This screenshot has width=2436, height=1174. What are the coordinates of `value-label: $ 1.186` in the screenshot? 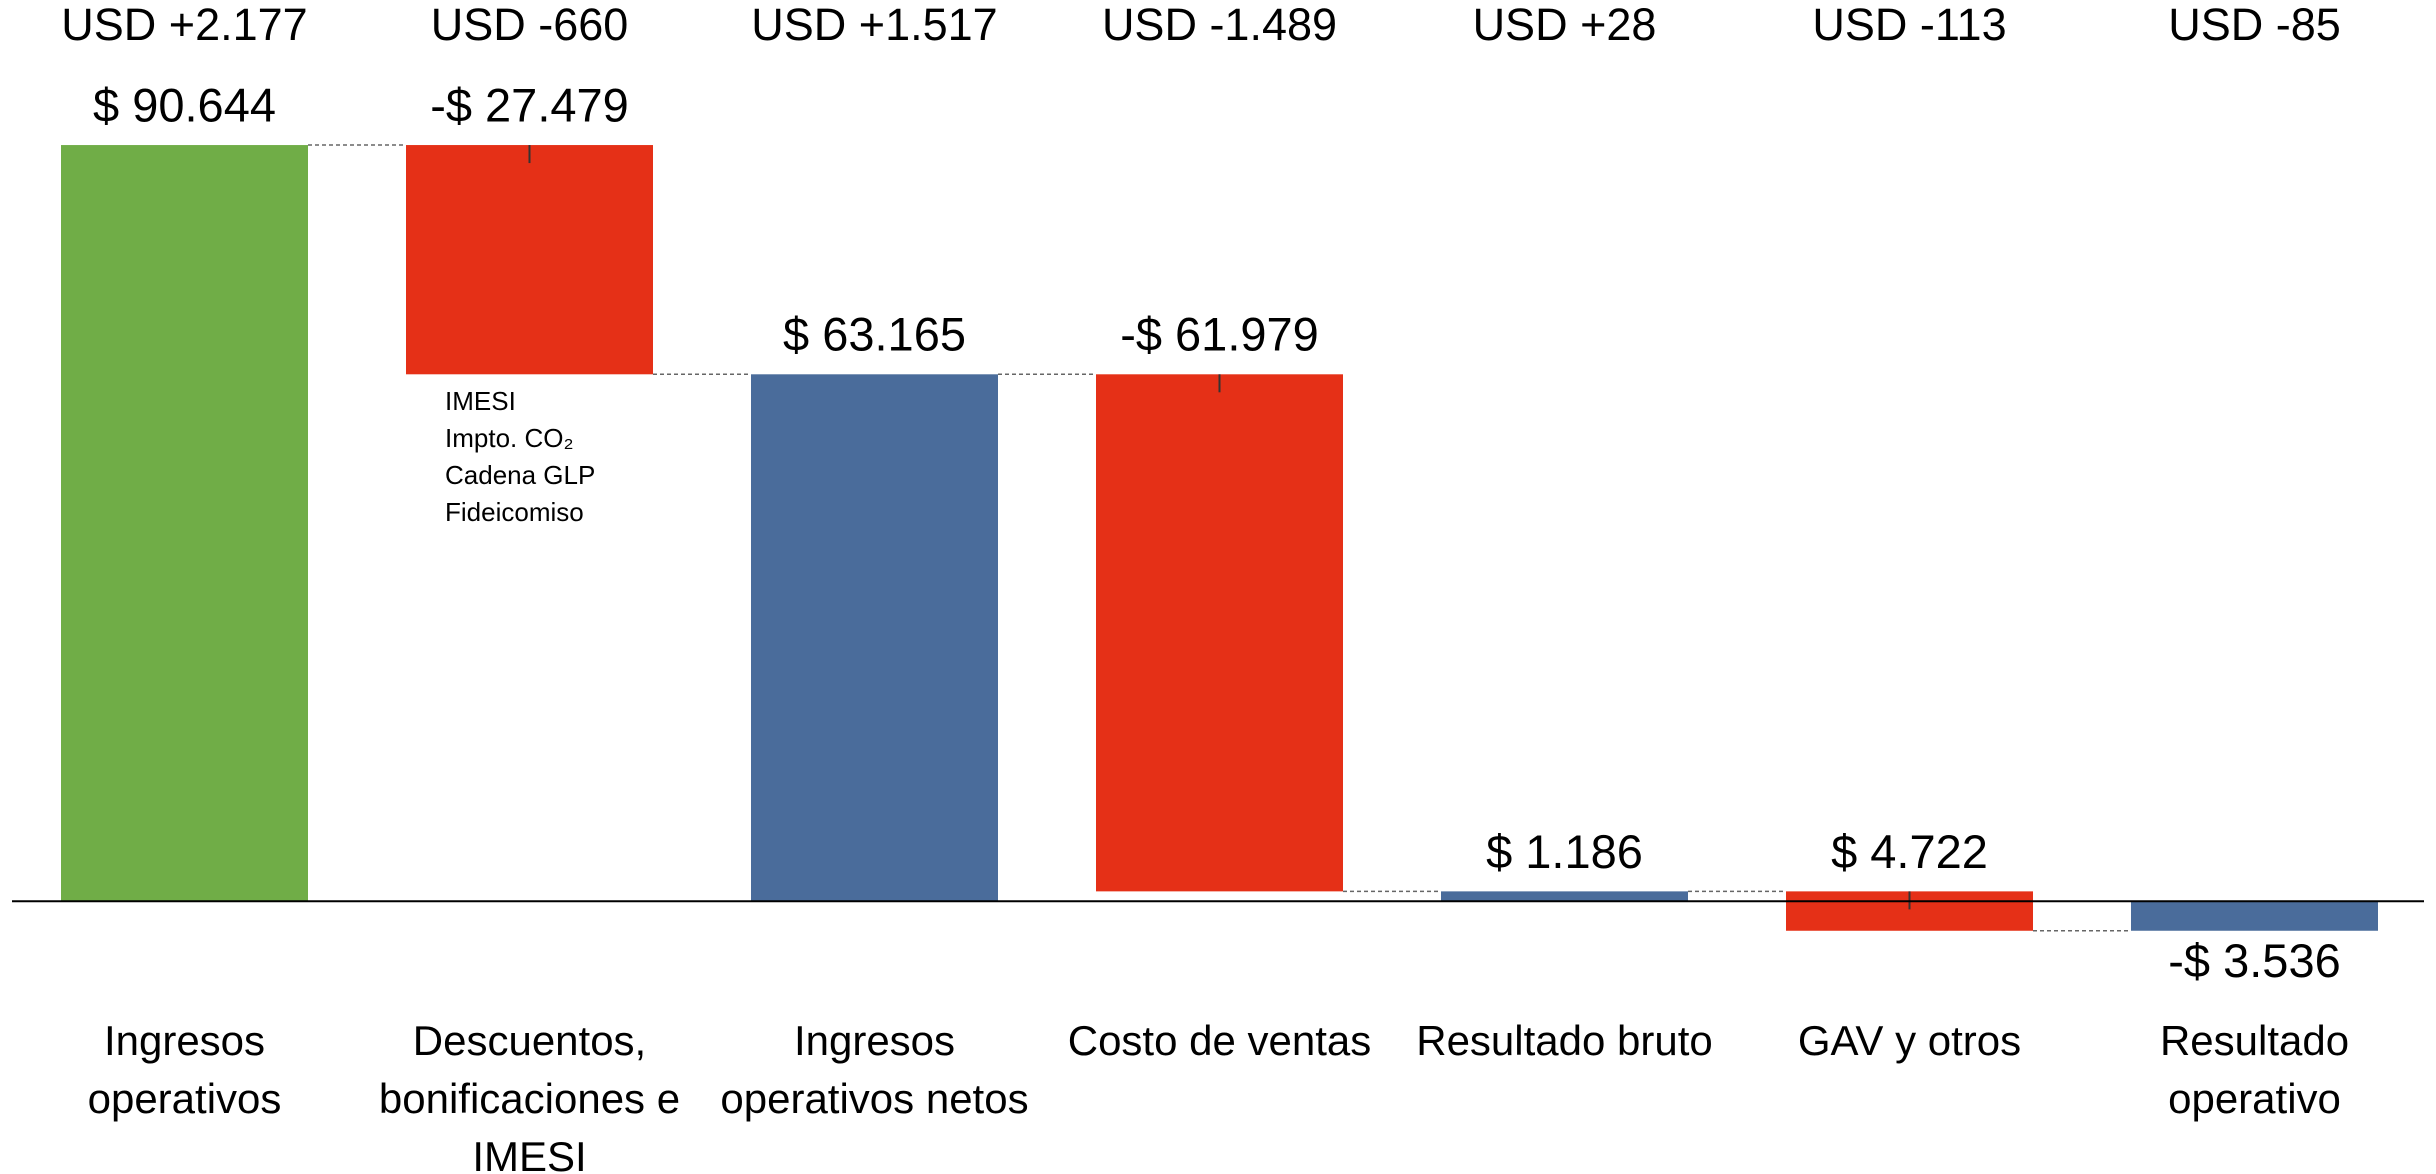 It's located at (1564, 851).